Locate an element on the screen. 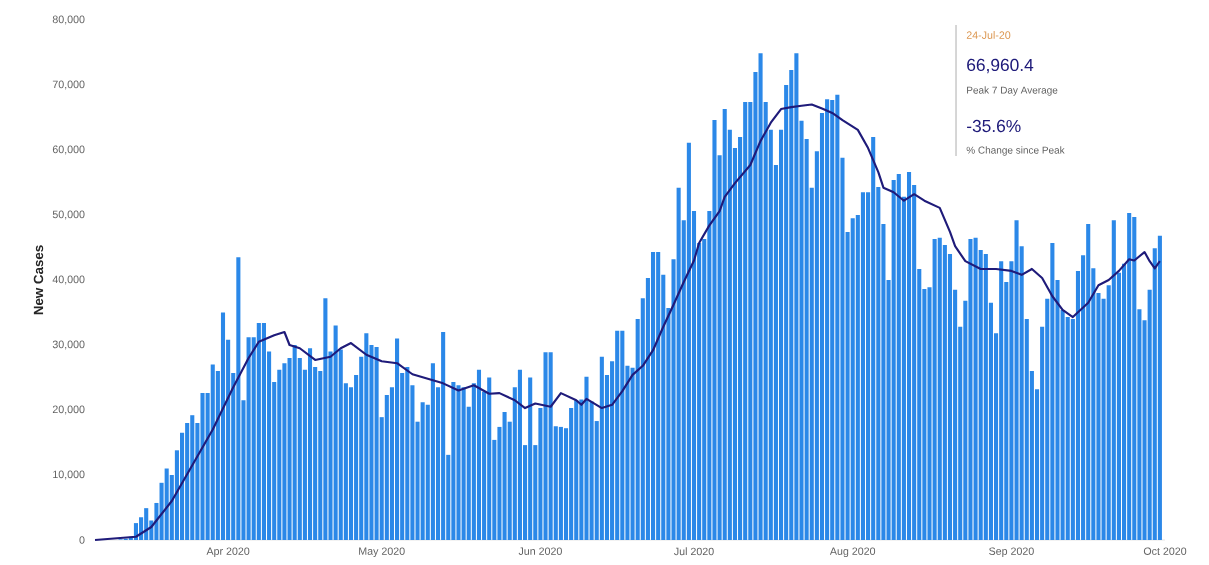 Image resolution: width=1209 pixels, height=565 pixels. x-tick-label: Jul 2020 is located at coordinates (694, 551).